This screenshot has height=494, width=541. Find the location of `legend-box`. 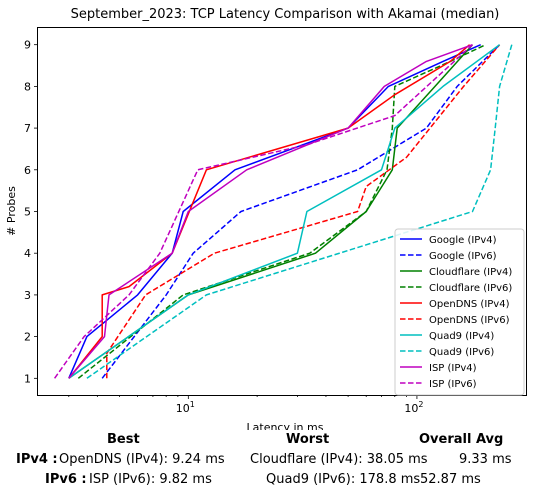

legend-box is located at coordinates (459, 312).